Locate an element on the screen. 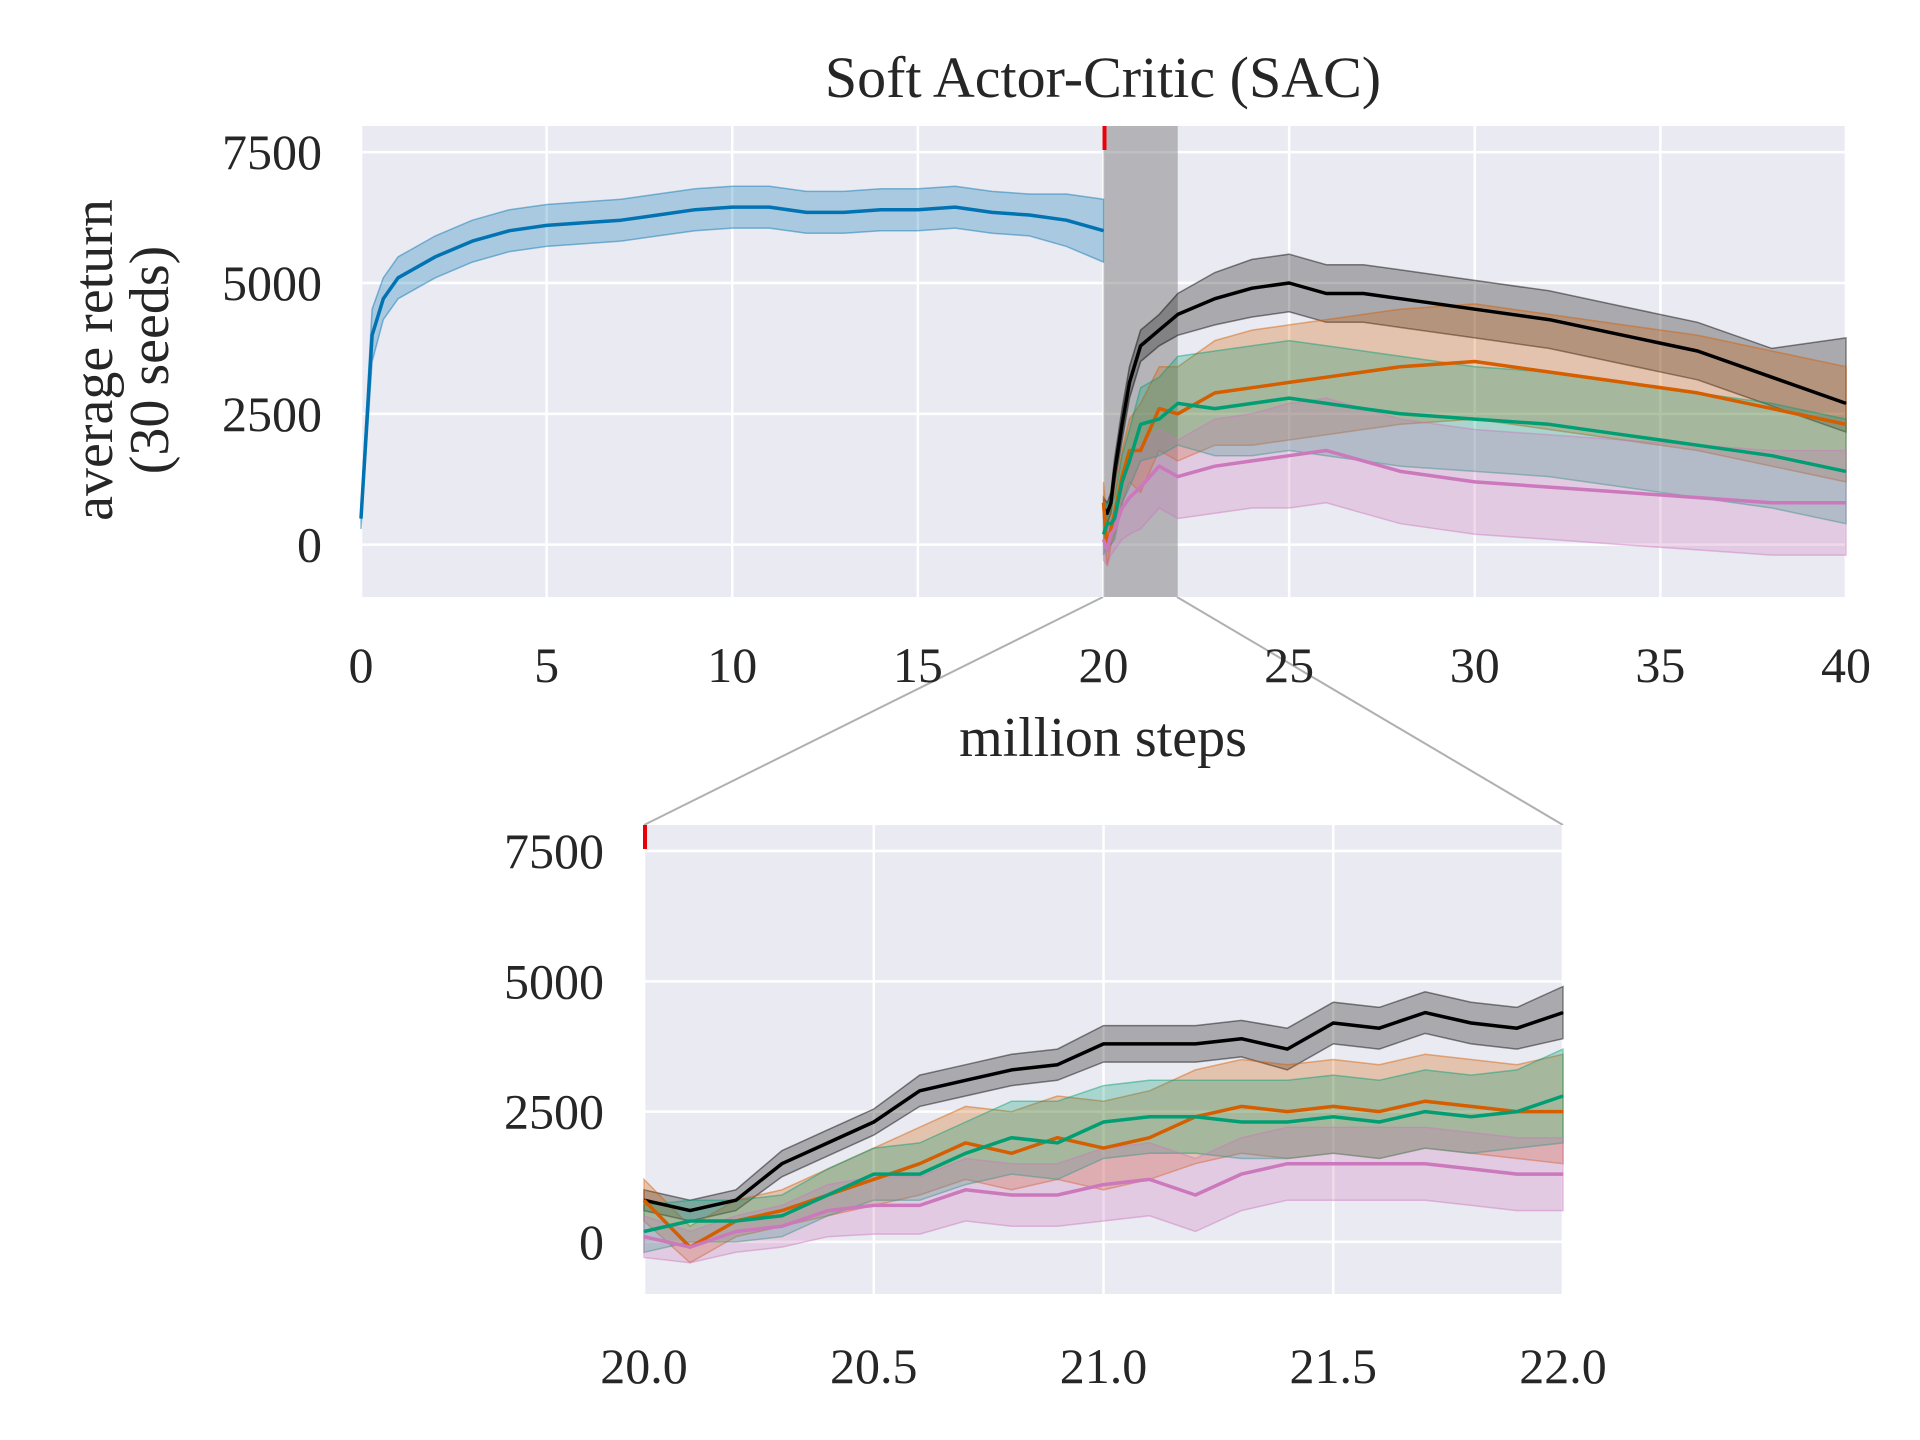  main-x-tick-label: 5 is located at coordinates (546, 665).